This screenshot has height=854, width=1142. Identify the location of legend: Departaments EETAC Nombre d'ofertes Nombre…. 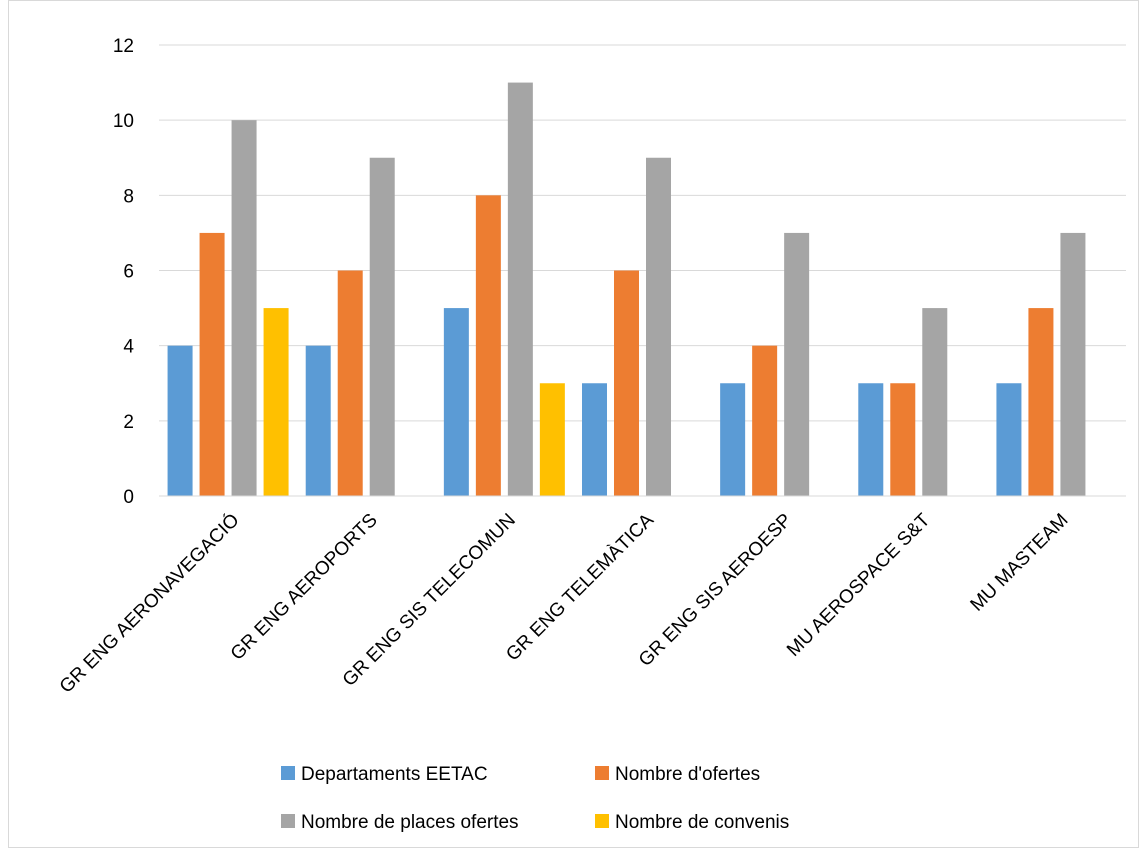
(535, 798).